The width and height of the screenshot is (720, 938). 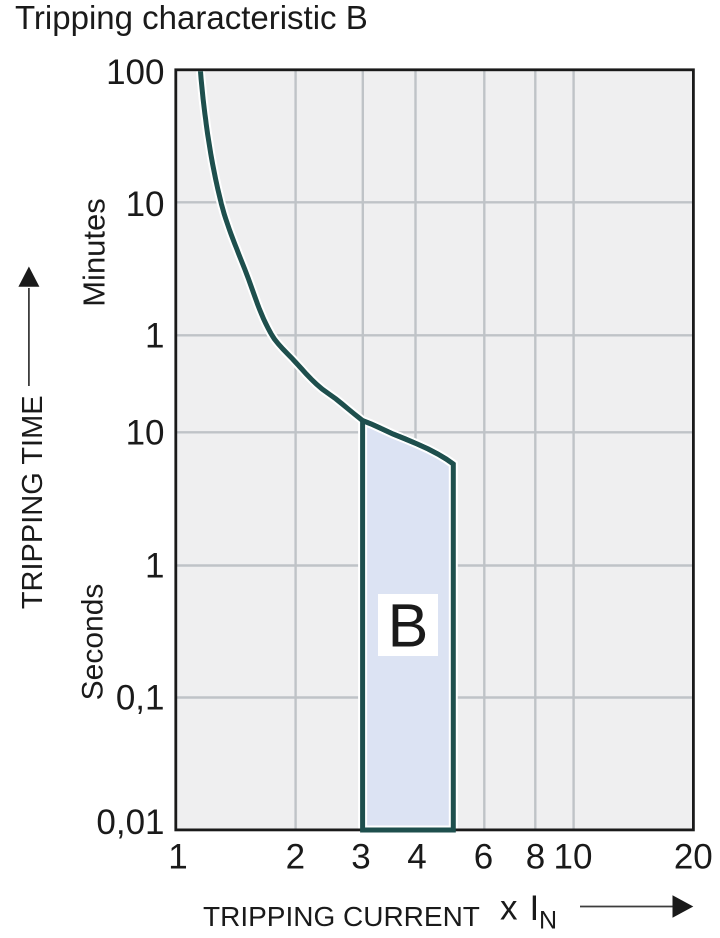 What do you see at coordinates (295, 857) in the screenshot?
I see `svg-text: 2` at bounding box center [295, 857].